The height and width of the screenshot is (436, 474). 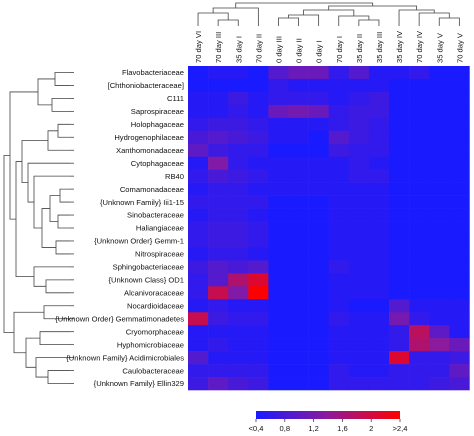 What do you see at coordinates (153, 72) in the screenshot?
I see `row-label: Flavobacteriaceae` at bounding box center [153, 72].